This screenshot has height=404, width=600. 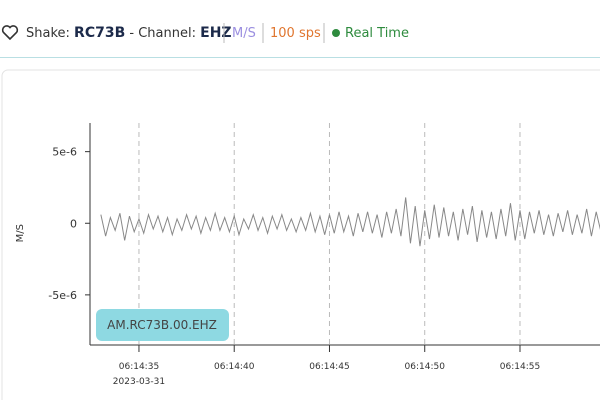 What do you see at coordinates (73, 223) in the screenshot?
I see `y-tick-label: 0` at bounding box center [73, 223].